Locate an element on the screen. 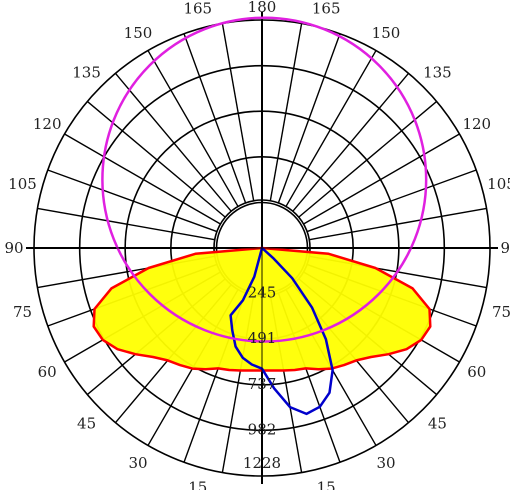  radial-tick-label: 982 is located at coordinates (262, 429).